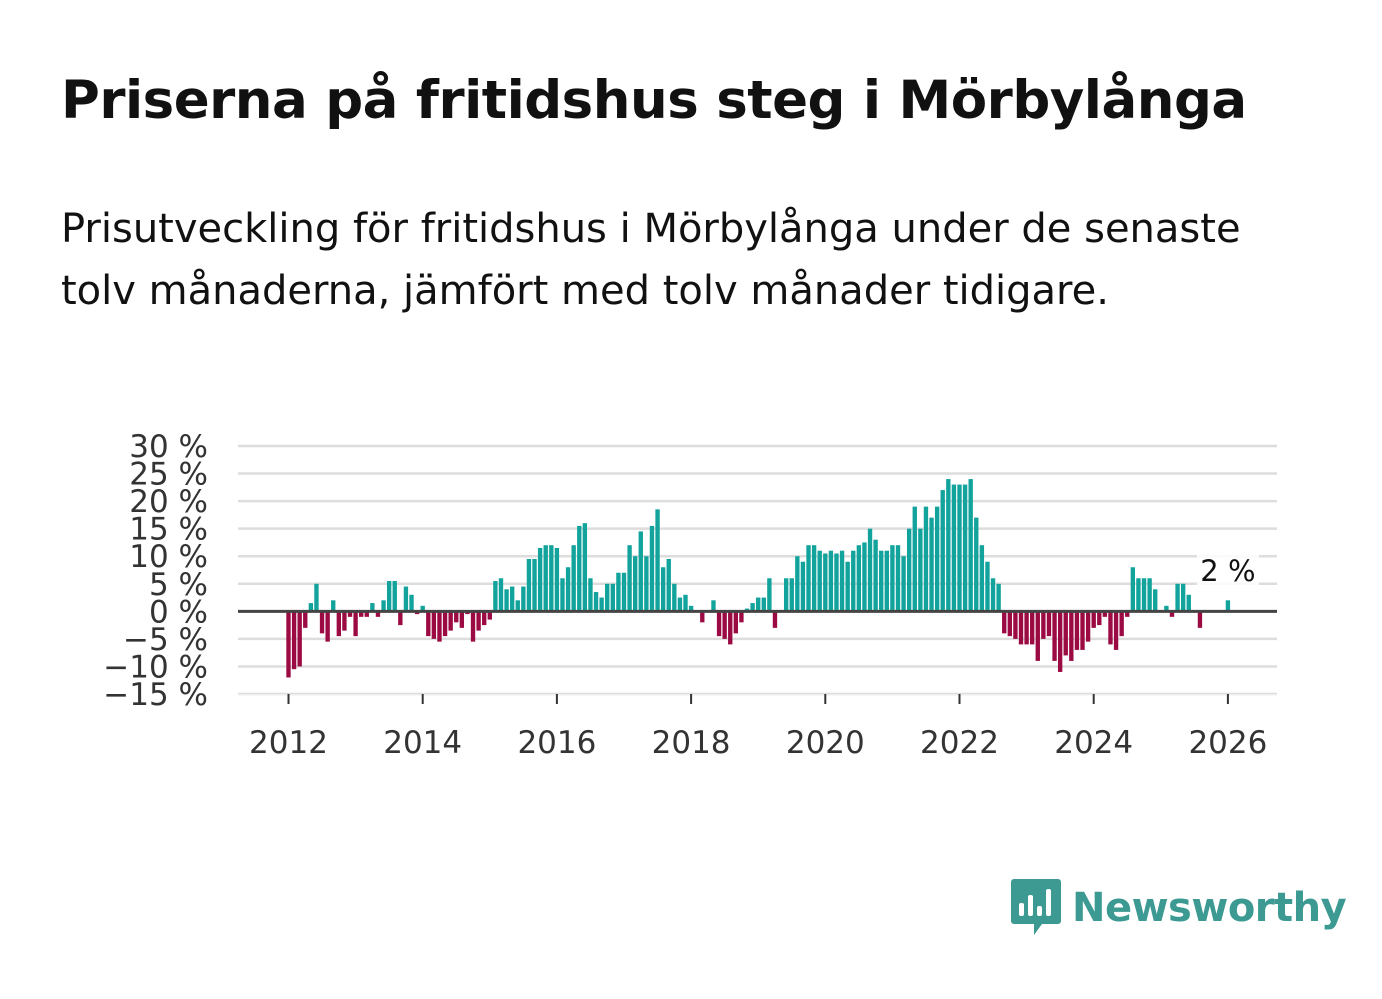  I want to click on x-tick-label: 2026, so click(1227, 743).